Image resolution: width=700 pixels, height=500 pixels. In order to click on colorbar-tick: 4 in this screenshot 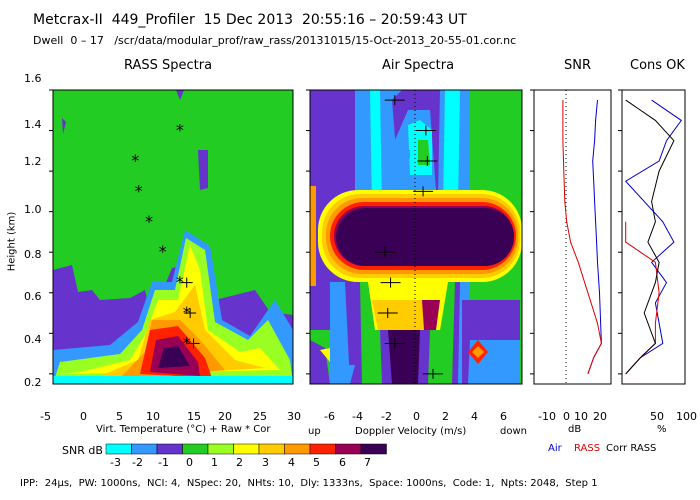, I will do `click(291, 462)`.